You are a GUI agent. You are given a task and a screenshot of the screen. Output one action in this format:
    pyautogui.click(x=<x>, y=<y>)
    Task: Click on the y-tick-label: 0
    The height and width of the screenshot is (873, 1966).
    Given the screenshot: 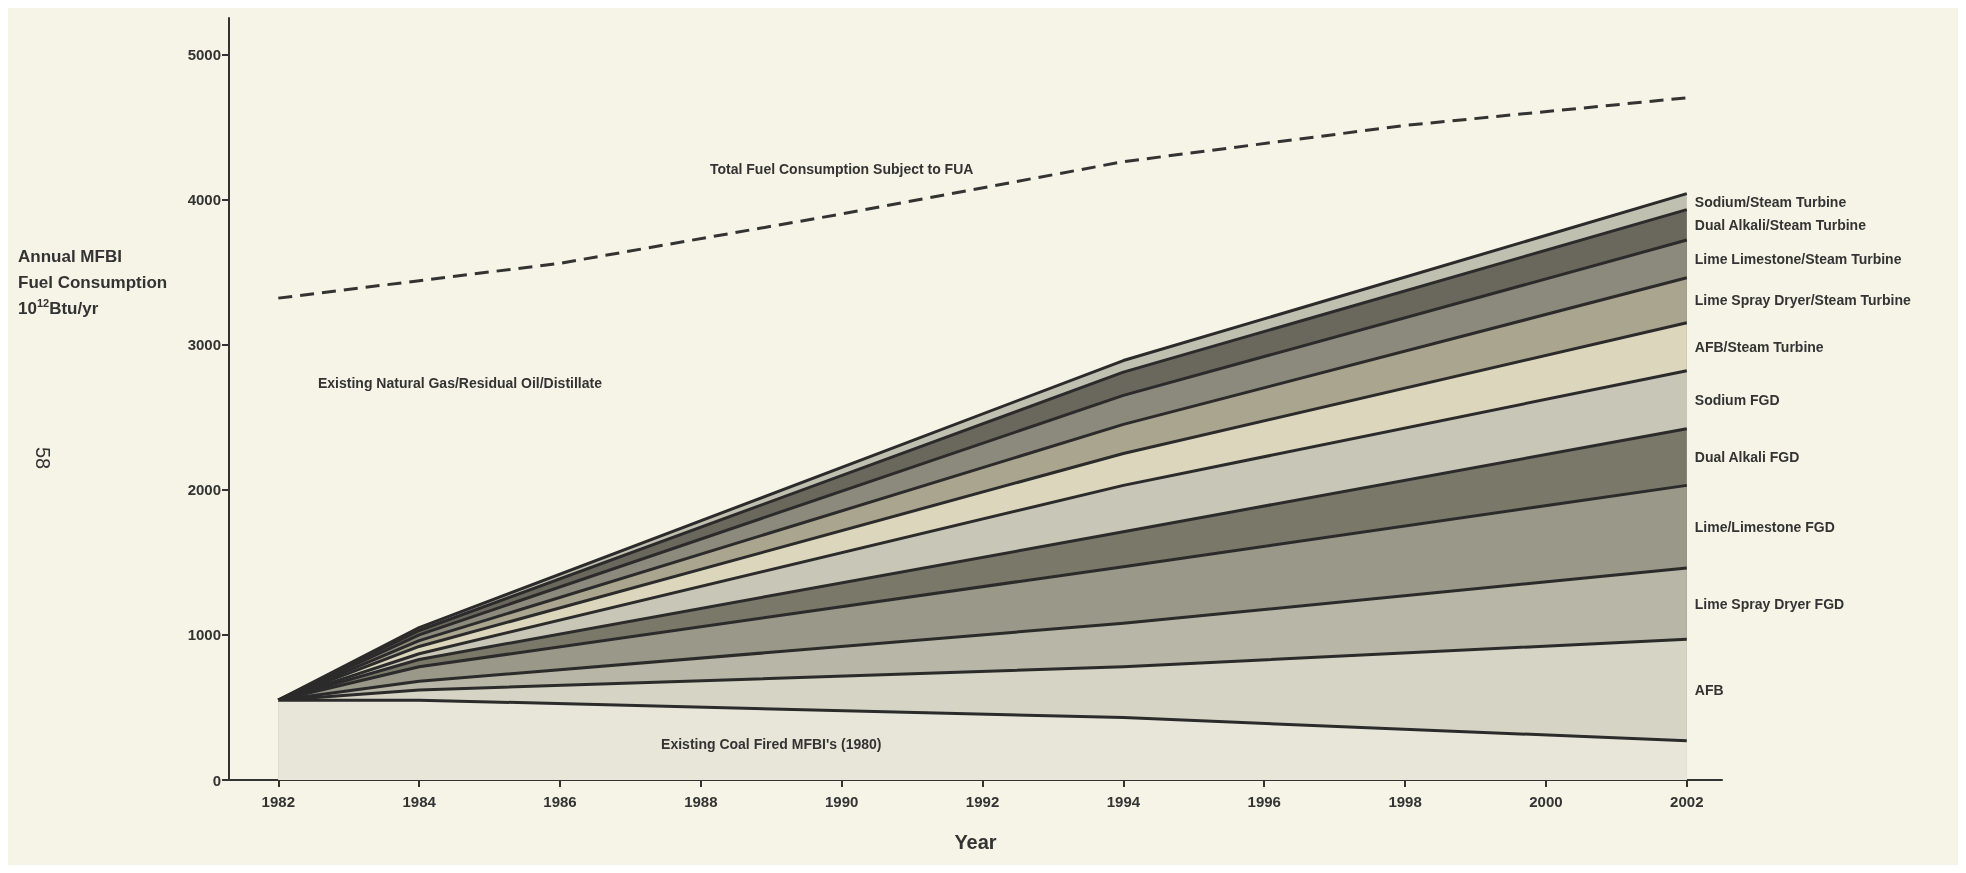 What is the action you would take?
    pyautogui.click(x=216, y=780)
    